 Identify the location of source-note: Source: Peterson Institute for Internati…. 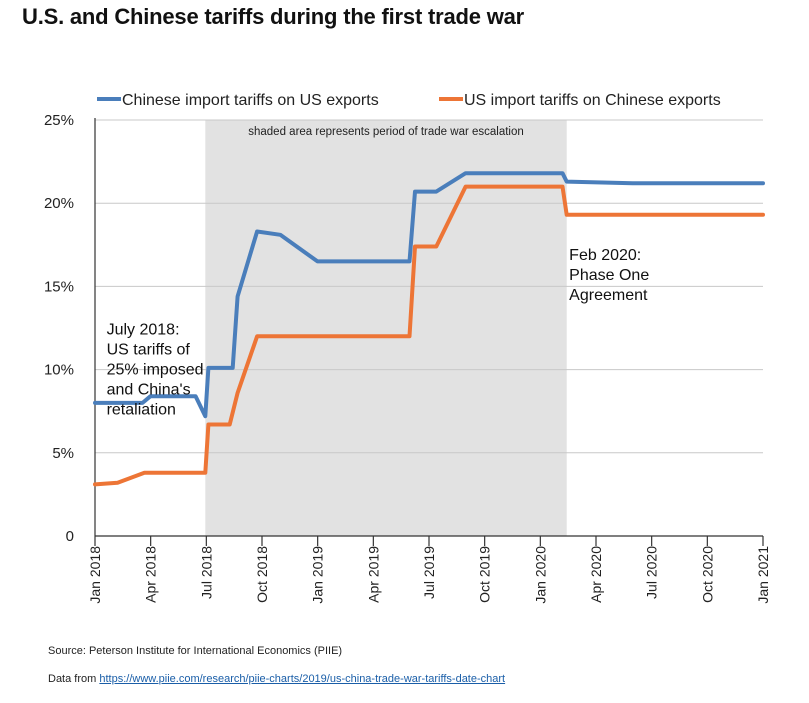
(195, 651).